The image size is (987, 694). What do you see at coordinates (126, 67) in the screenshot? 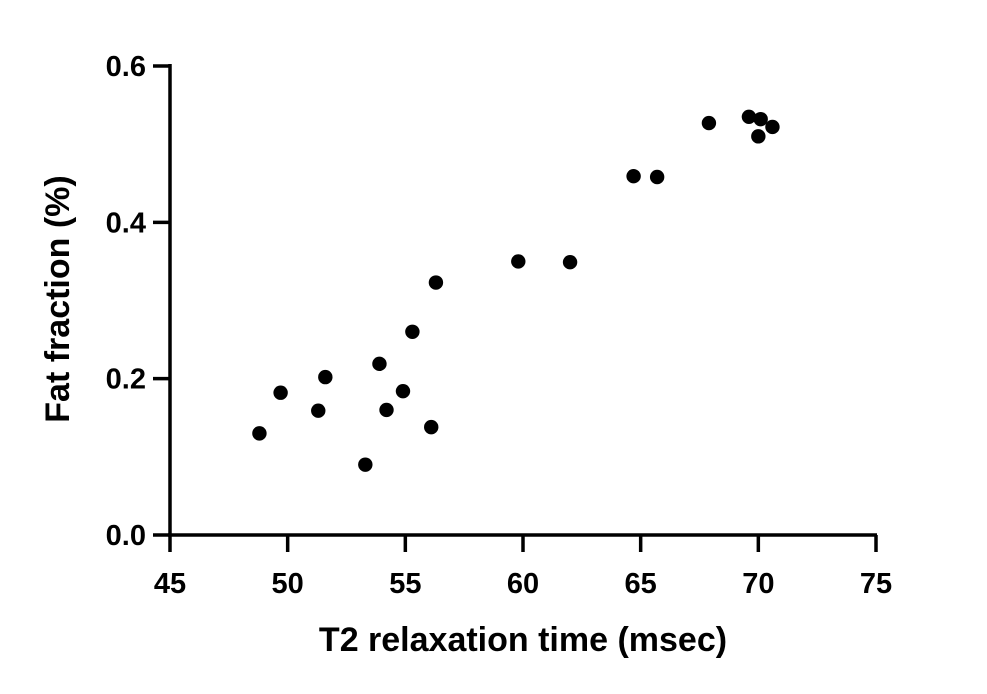
I see `y-tick-label: 0.6` at bounding box center [126, 67].